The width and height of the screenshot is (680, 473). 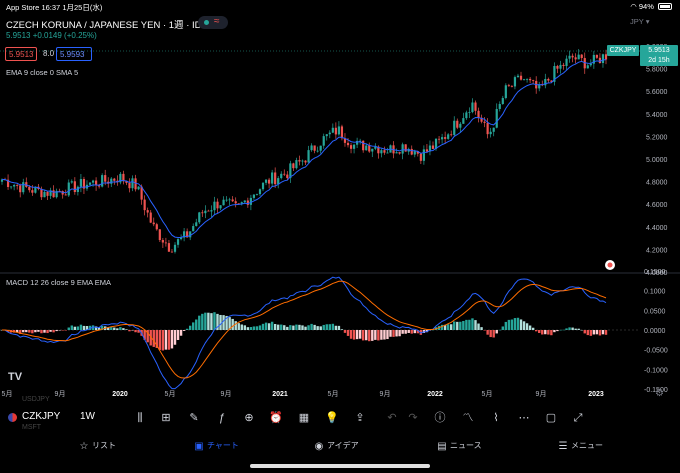 What do you see at coordinates (87, 416) in the screenshot?
I see `timeframe-selector: 1W` at bounding box center [87, 416].